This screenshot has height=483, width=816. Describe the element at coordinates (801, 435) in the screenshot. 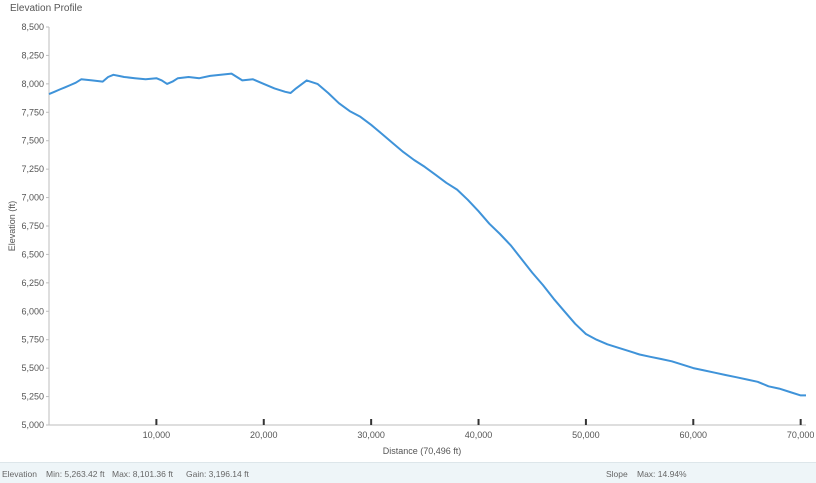

I see `x-tick-label: 70,000` at that location.